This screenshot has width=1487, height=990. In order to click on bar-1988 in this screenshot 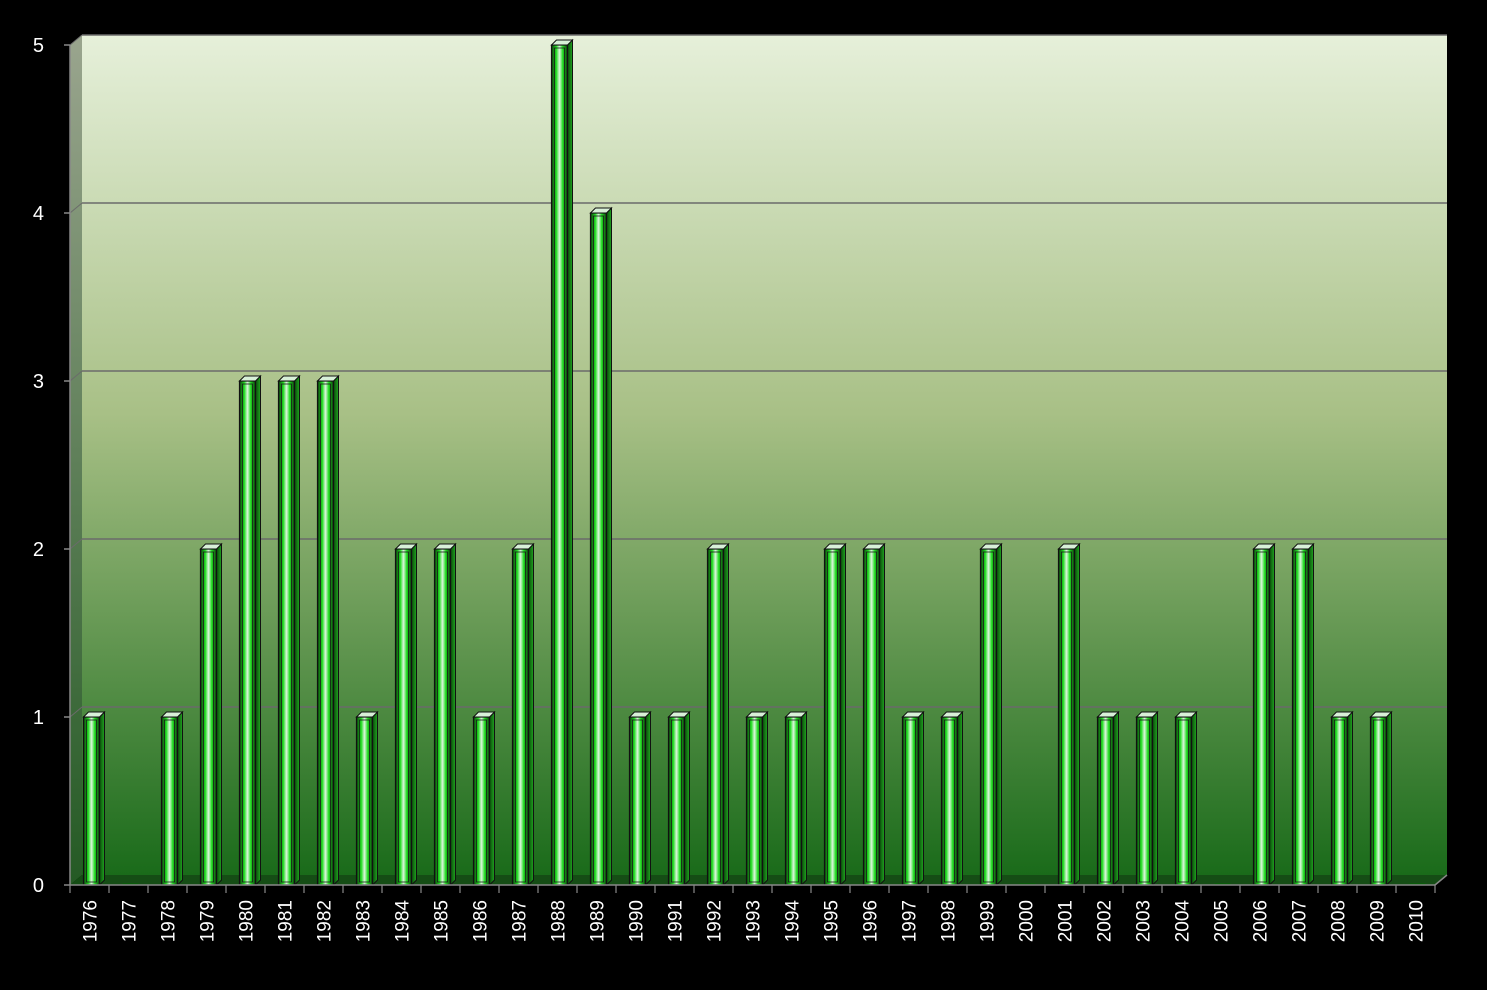, I will do `click(562, 462)`.